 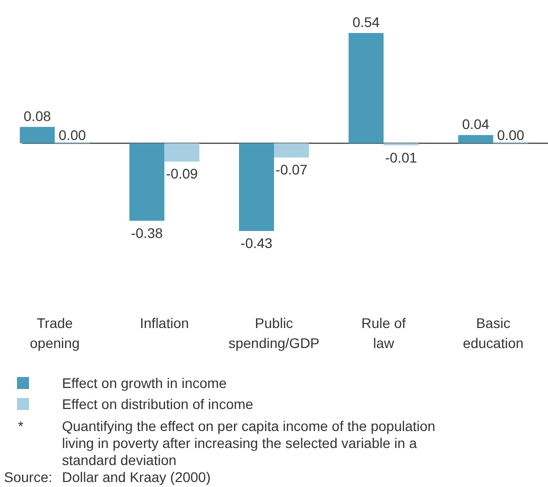 I want to click on text: * Quantifying the effect on per capita income of the population living in poverty after increasing the selected variable in a standard deviation, so click(x=227, y=443).